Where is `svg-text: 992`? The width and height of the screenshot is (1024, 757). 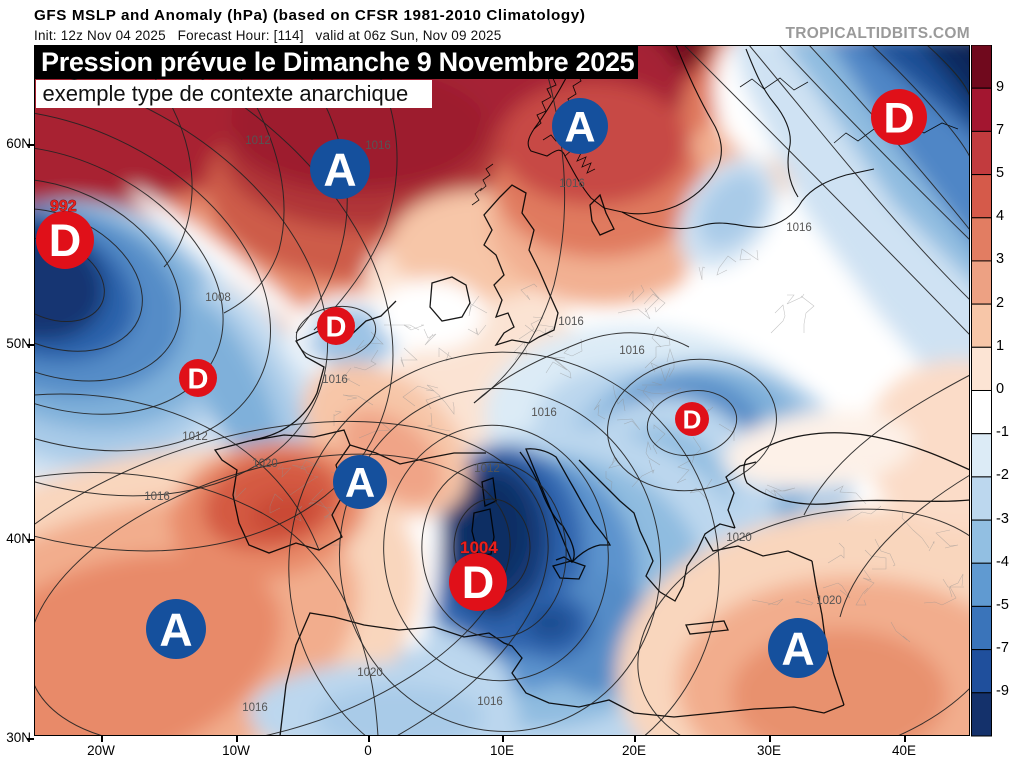
svg-text: 992 is located at coordinates (63, 206).